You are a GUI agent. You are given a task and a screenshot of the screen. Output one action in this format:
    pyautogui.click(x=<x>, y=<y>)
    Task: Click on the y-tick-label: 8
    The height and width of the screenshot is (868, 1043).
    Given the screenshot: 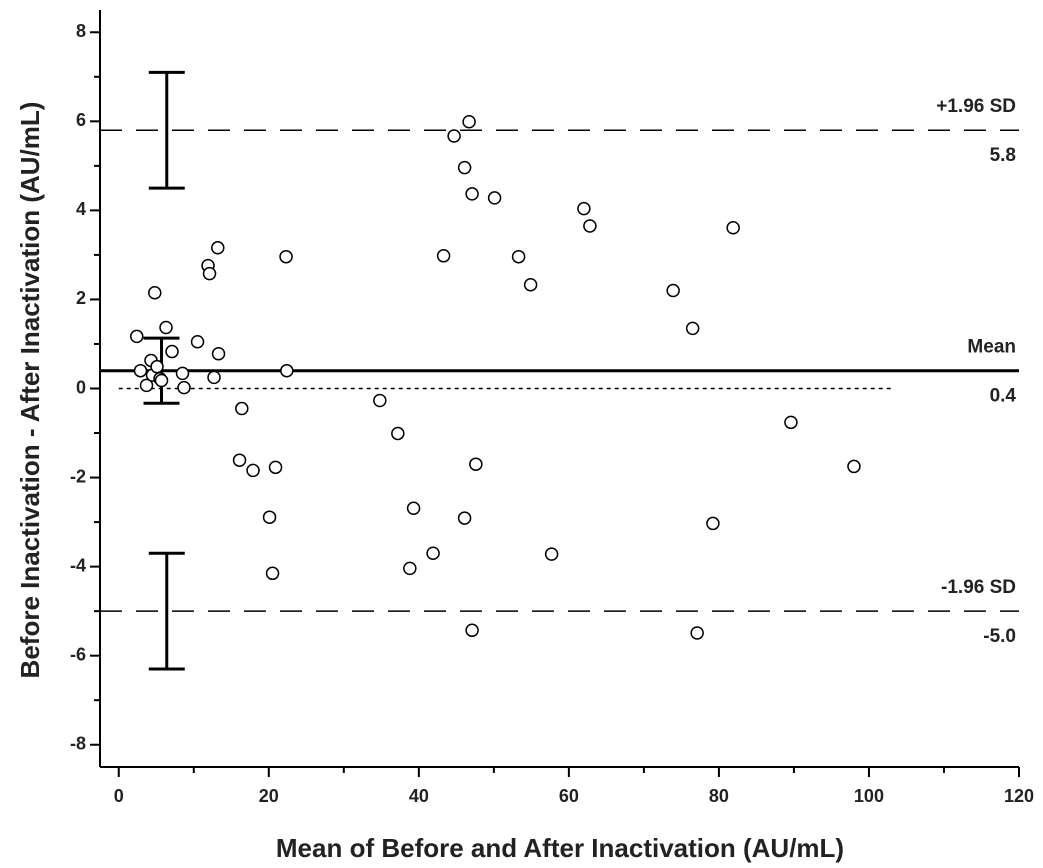 What is the action you would take?
    pyautogui.click(x=81, y=31)
    